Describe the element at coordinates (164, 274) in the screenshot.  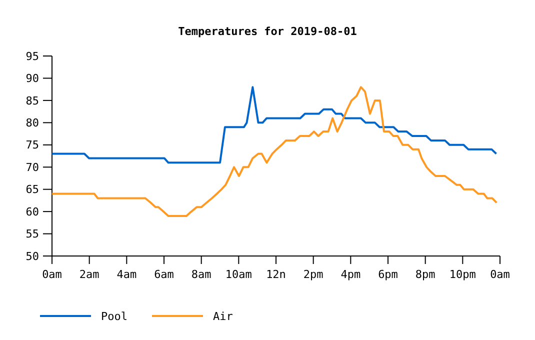
I see `x-tick-label: 6am` at that location.